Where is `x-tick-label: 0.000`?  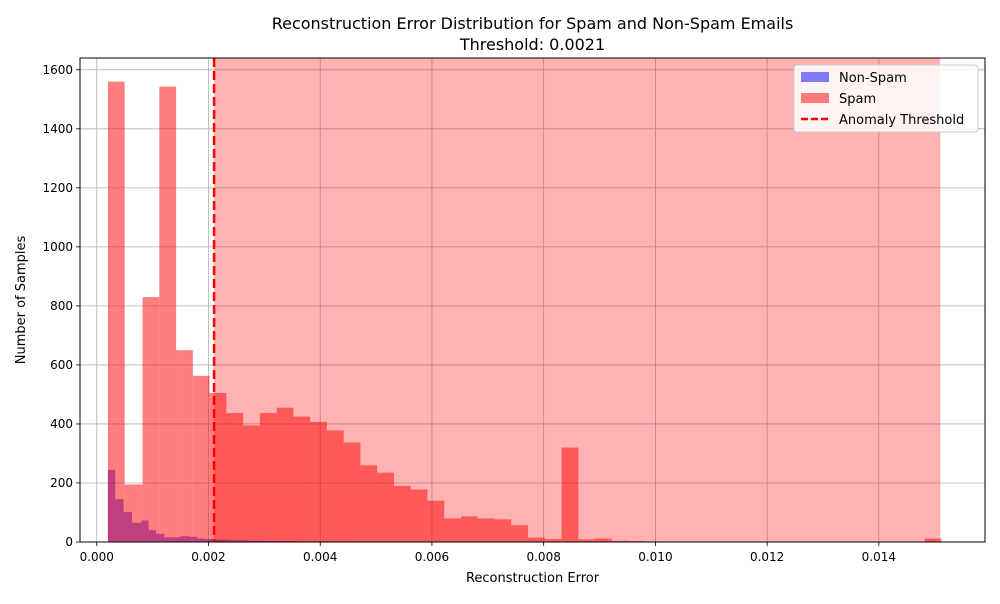 x-tick-label: 0.000 is located at coordinates (97, 557).